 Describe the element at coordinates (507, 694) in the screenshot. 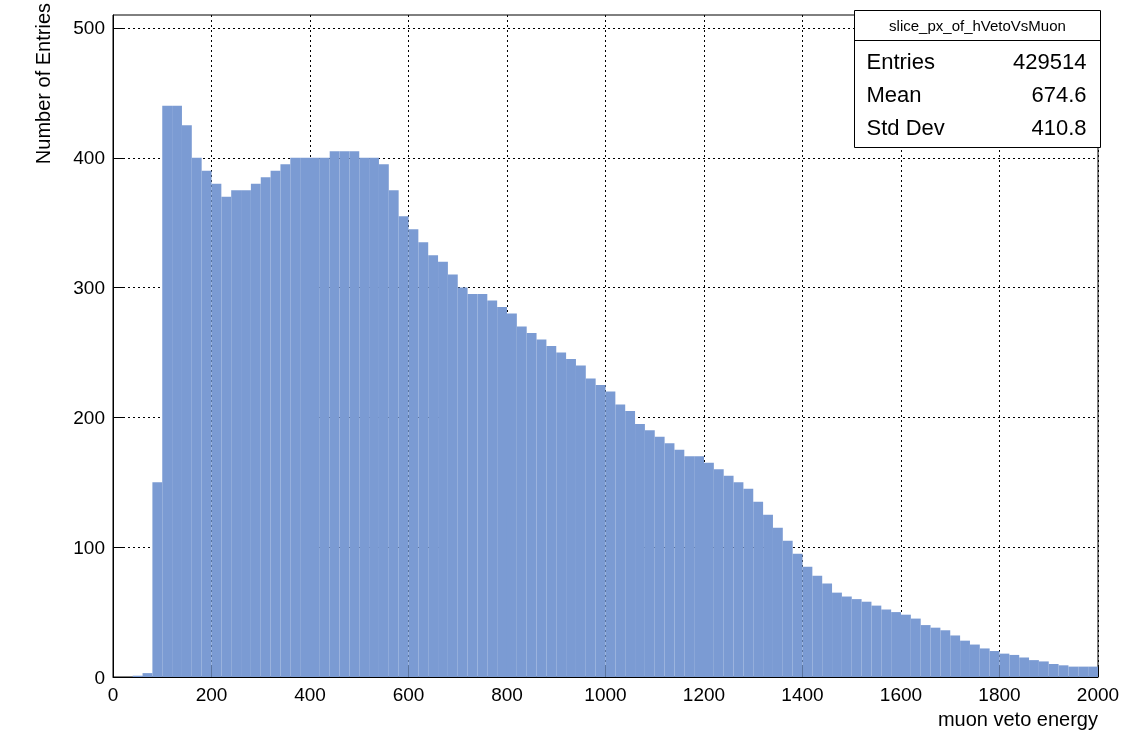

I see `x-tick-label: 800` at that location.